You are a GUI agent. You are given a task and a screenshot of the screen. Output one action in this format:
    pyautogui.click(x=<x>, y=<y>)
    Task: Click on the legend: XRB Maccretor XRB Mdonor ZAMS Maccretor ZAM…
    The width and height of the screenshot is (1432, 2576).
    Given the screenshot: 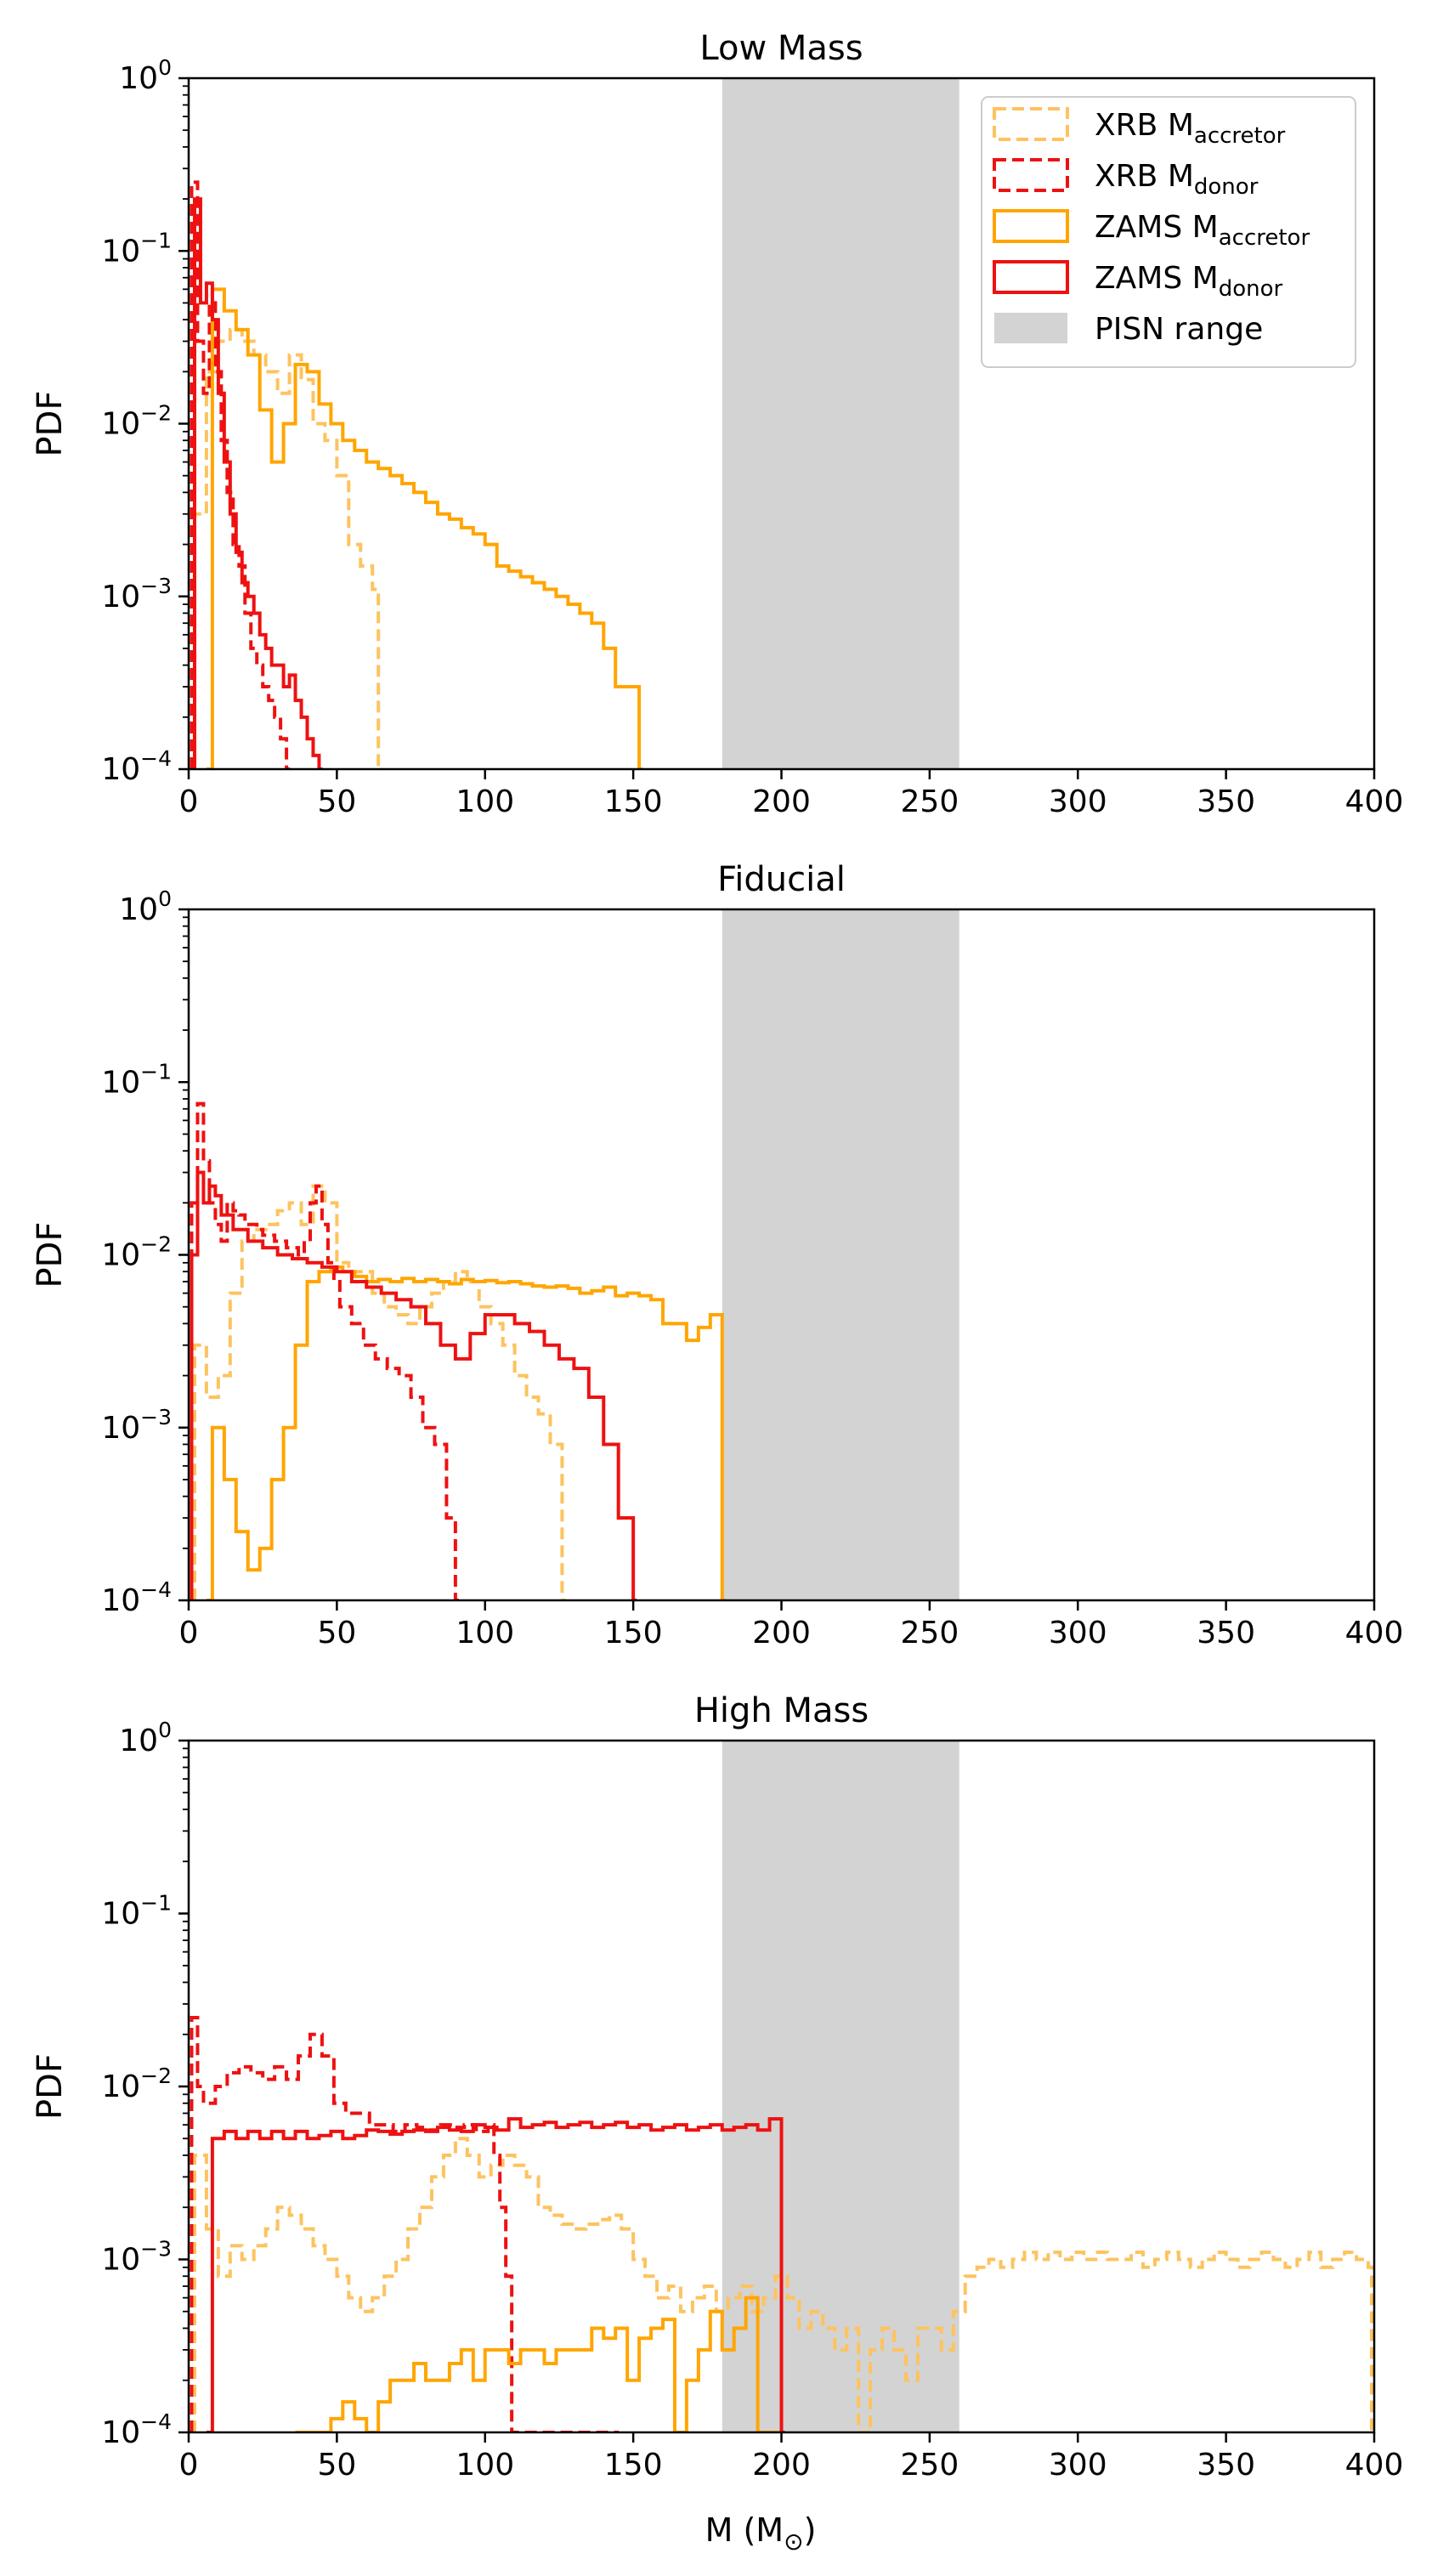 What is the action you would take?
    pyautogui.click(x=1168, y=232)
    